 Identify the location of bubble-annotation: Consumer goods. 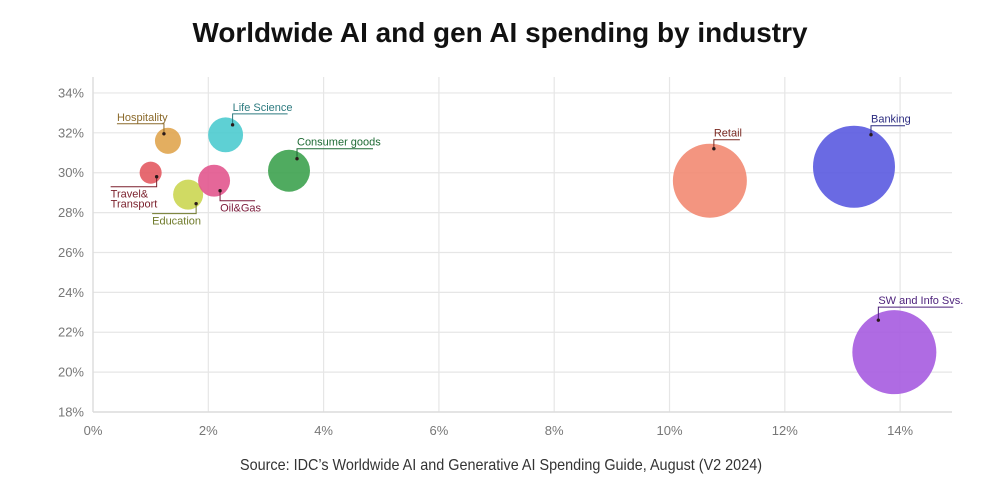
(338, 149).